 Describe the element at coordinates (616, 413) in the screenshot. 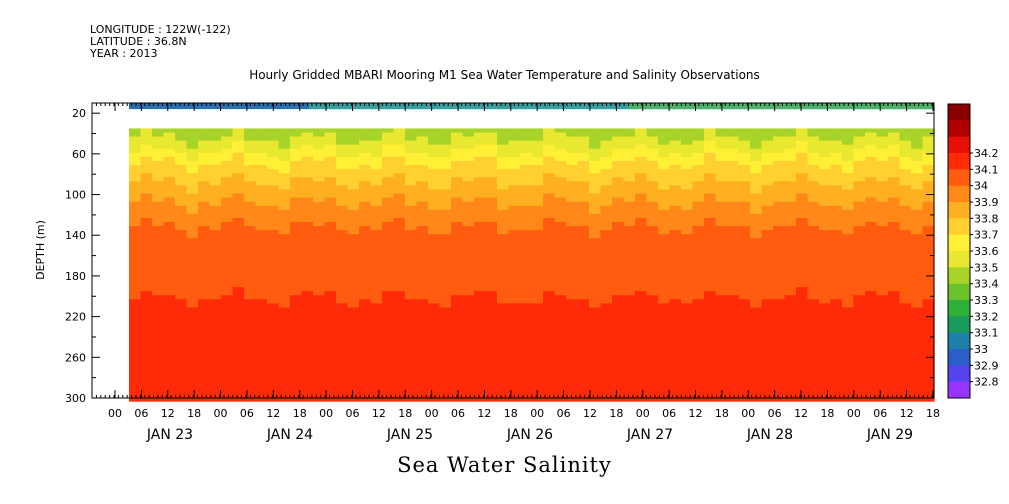

I see `x-tick-label: 18` at that location.